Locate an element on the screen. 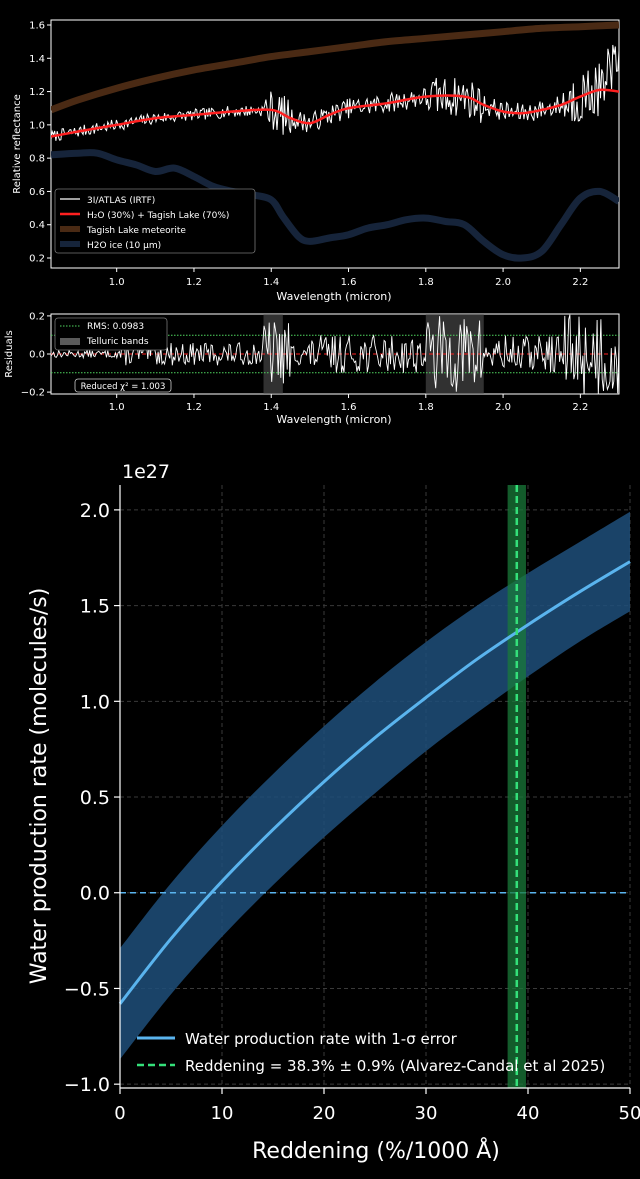  model-fit-line is located at coordinates (335, 113).